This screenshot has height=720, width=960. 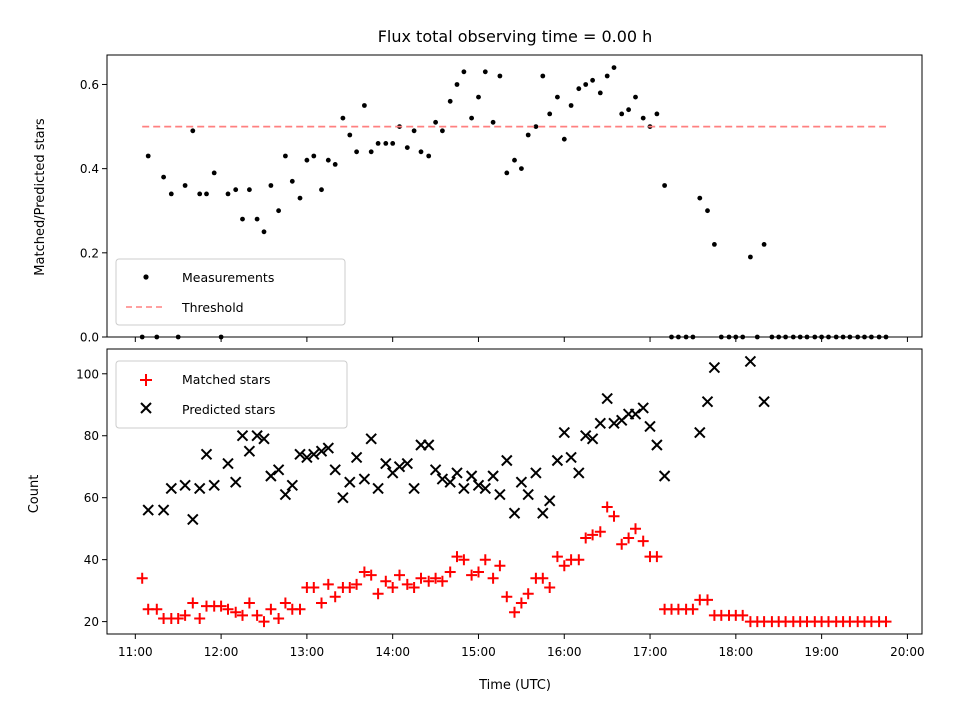 What do you see at coordinates (91, 436) in the screenshot?
I see `count-y-tick-label: 80` at bounding box center [91, 436].